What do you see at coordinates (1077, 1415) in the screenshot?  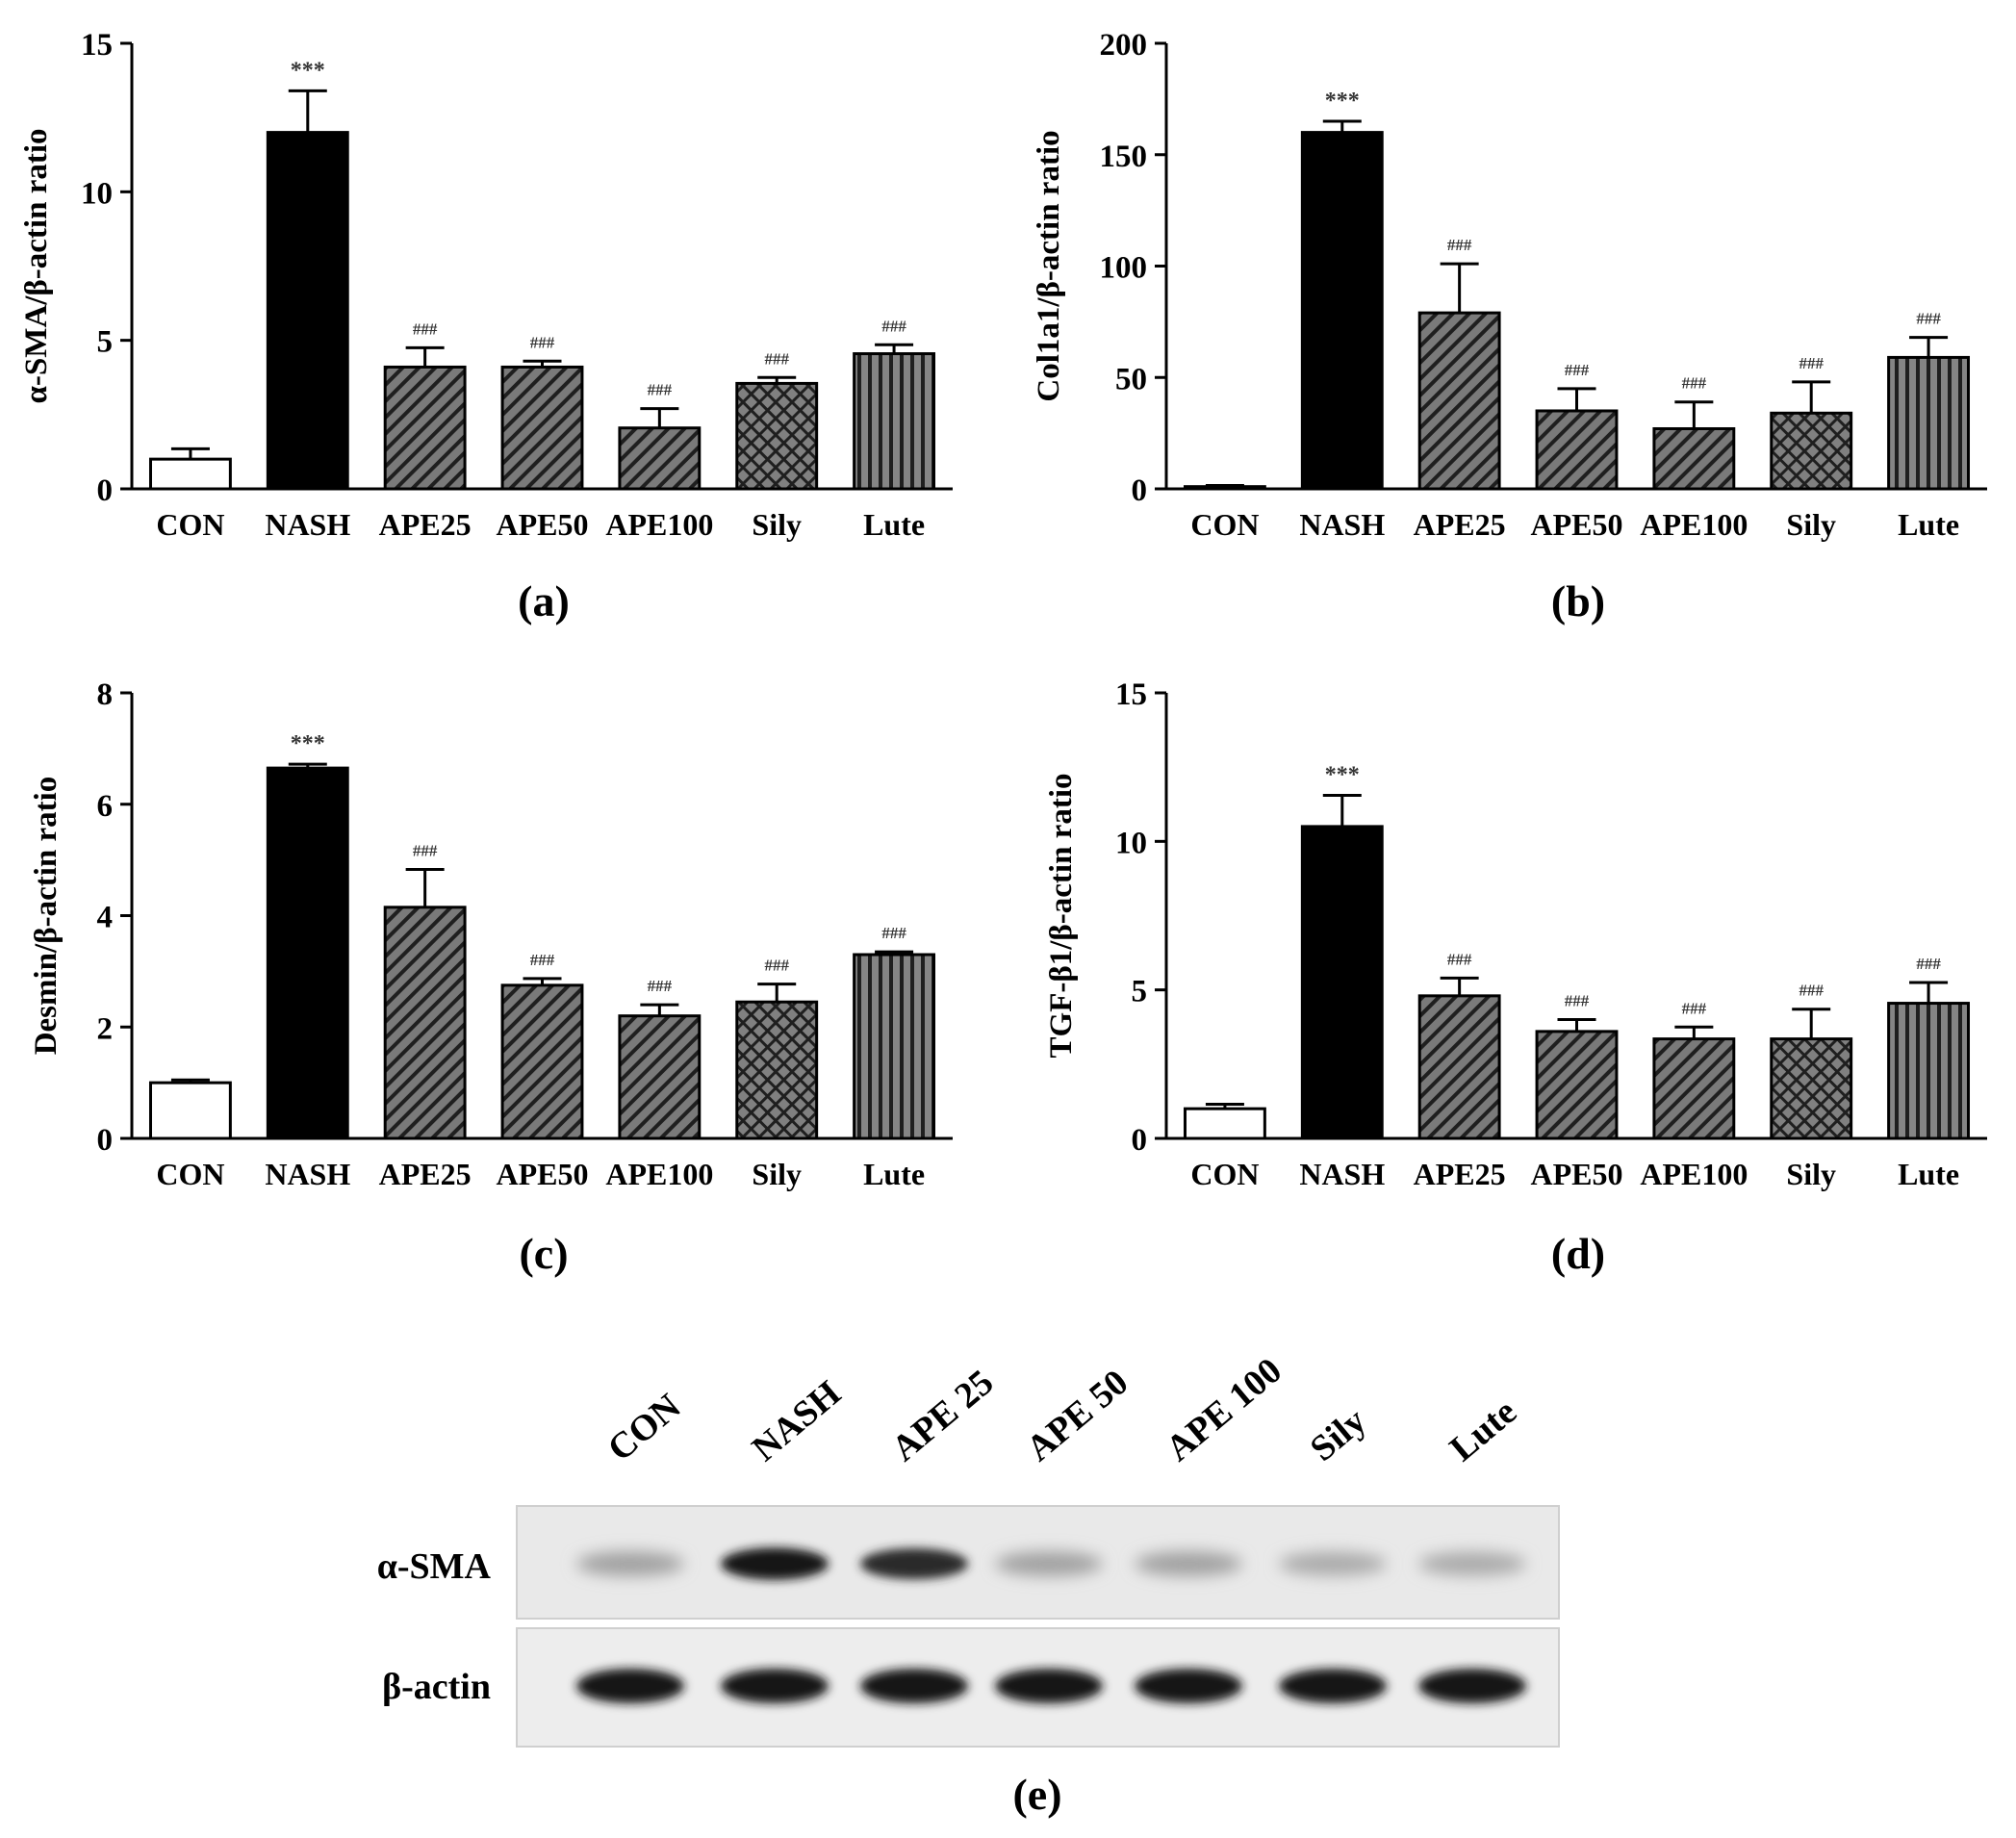 I see `blot-lane-label: APE 50` at bounding box center [1077, 1415].